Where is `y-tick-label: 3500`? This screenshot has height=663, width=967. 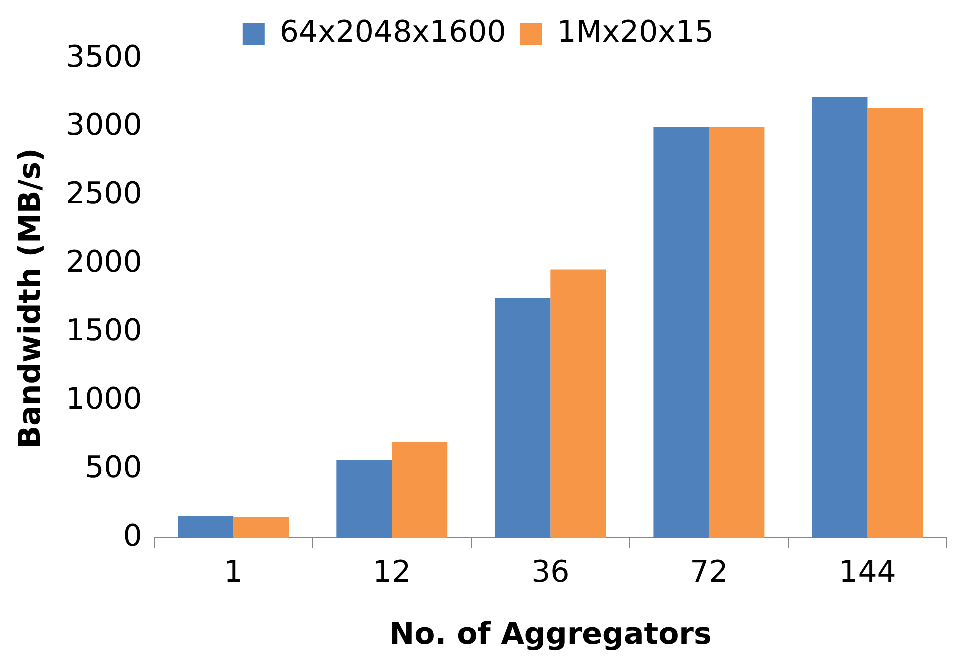 y-tick-label: 3500 is located at coordinates (104, 57).